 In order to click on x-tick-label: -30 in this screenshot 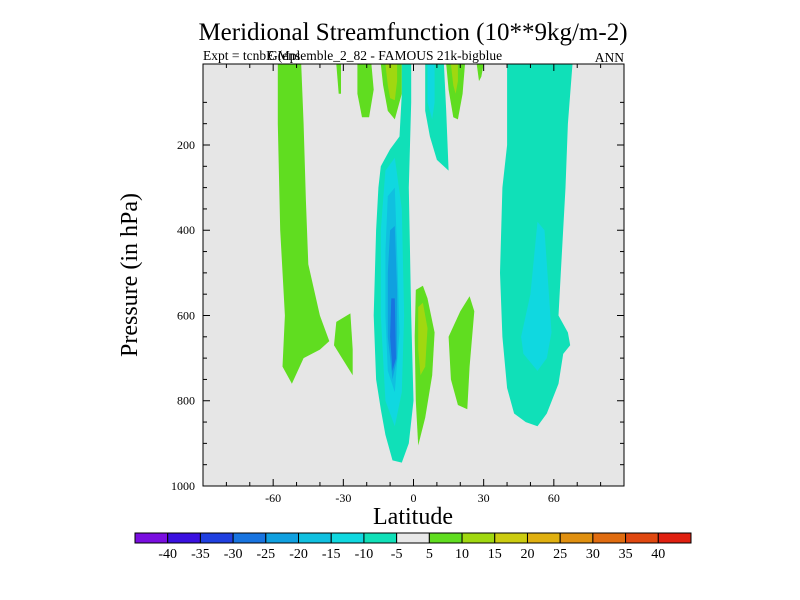, I will do `click(343, 498)`.